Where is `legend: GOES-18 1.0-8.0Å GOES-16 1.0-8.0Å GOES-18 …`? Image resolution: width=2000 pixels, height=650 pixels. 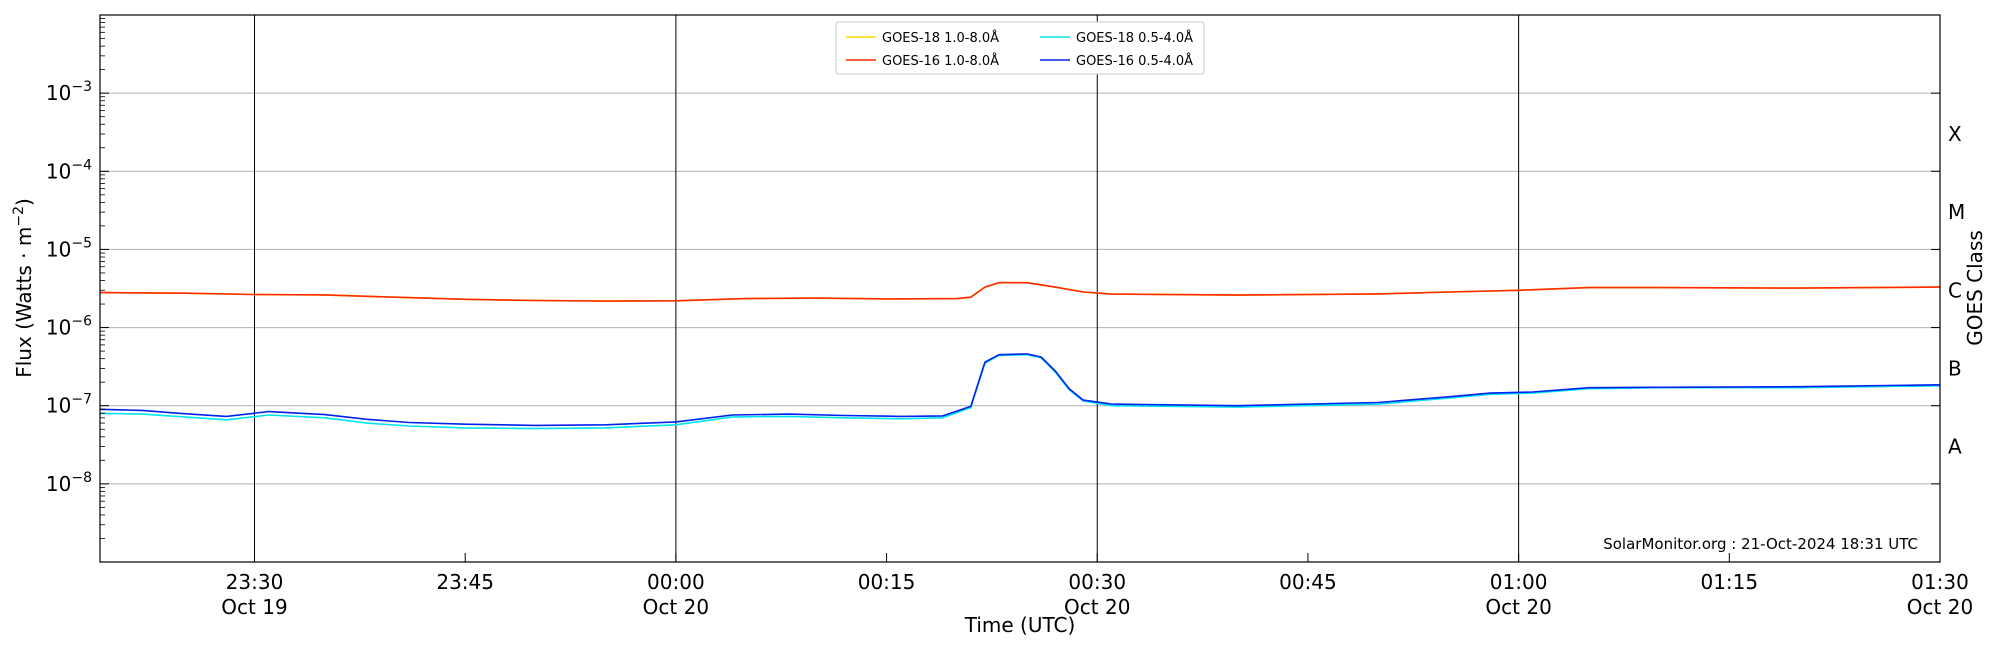 legend: GOES-18 1.0-8.0Å GOES-16 1.0-8.0Å GOES-18 … is located at coordinates (1020, 48).